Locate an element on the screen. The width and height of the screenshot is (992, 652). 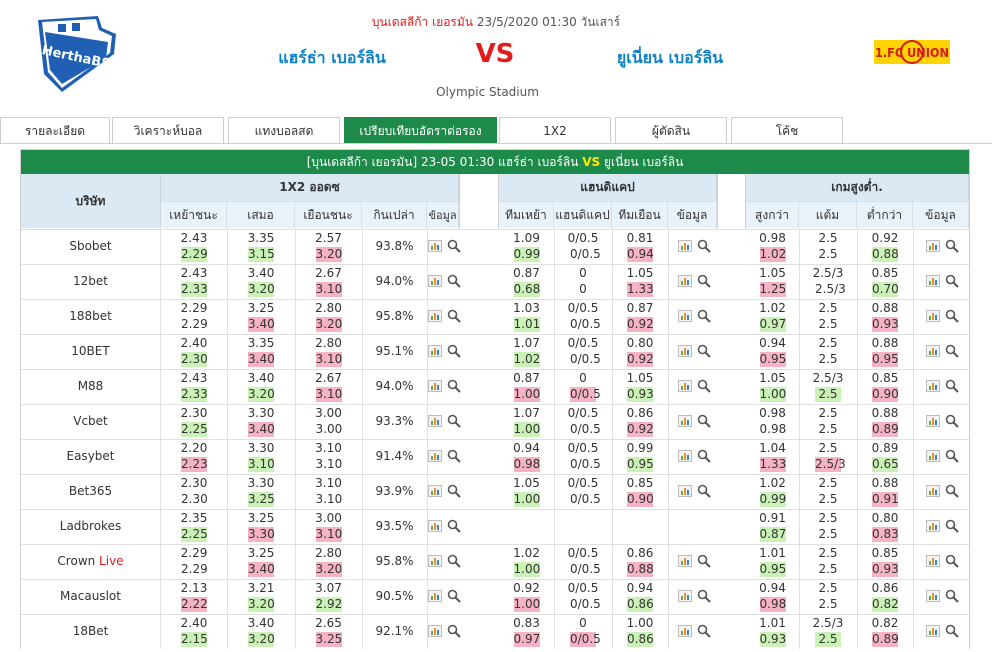
home-team-name: แฮร์ธ่า เบอร์ลิน is located at coordinates (332, 57).